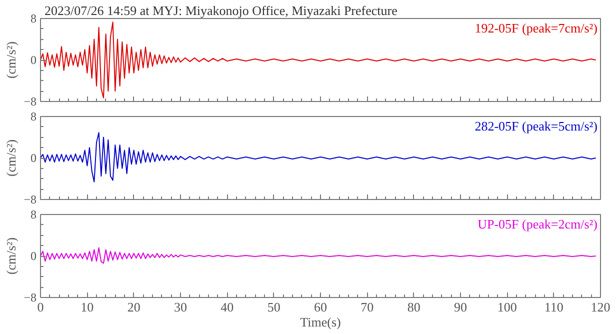 This screenshot has height=334, width=616. I want to click on x-tick-label: 20, so click(133, 307).